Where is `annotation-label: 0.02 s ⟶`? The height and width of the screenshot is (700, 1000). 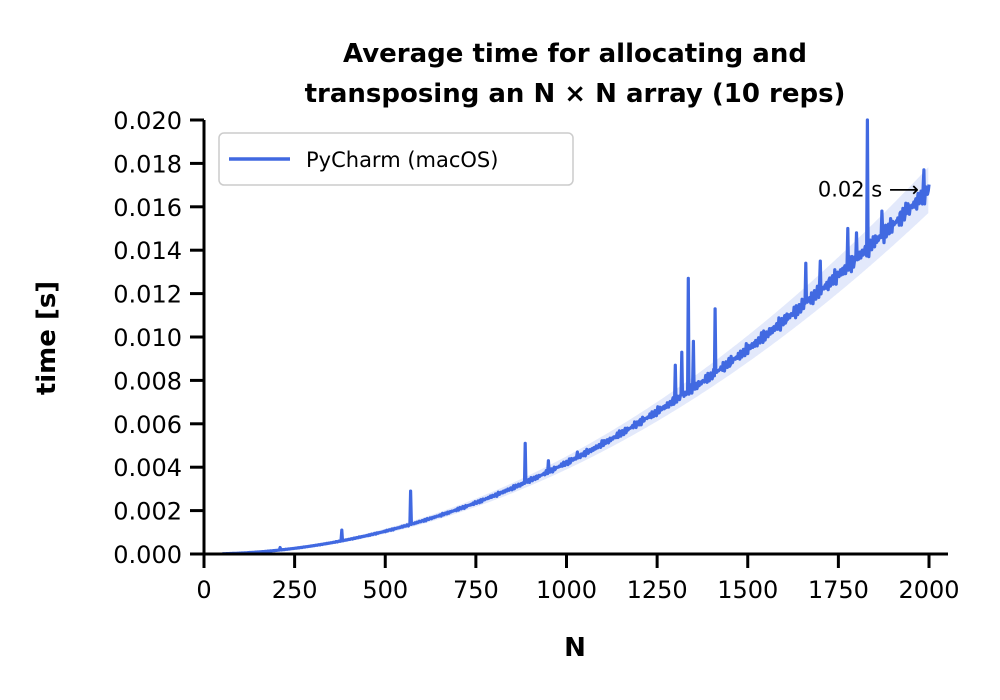
annotation-label: 0.02 s ⟶ is located at coordinates (868, 189).